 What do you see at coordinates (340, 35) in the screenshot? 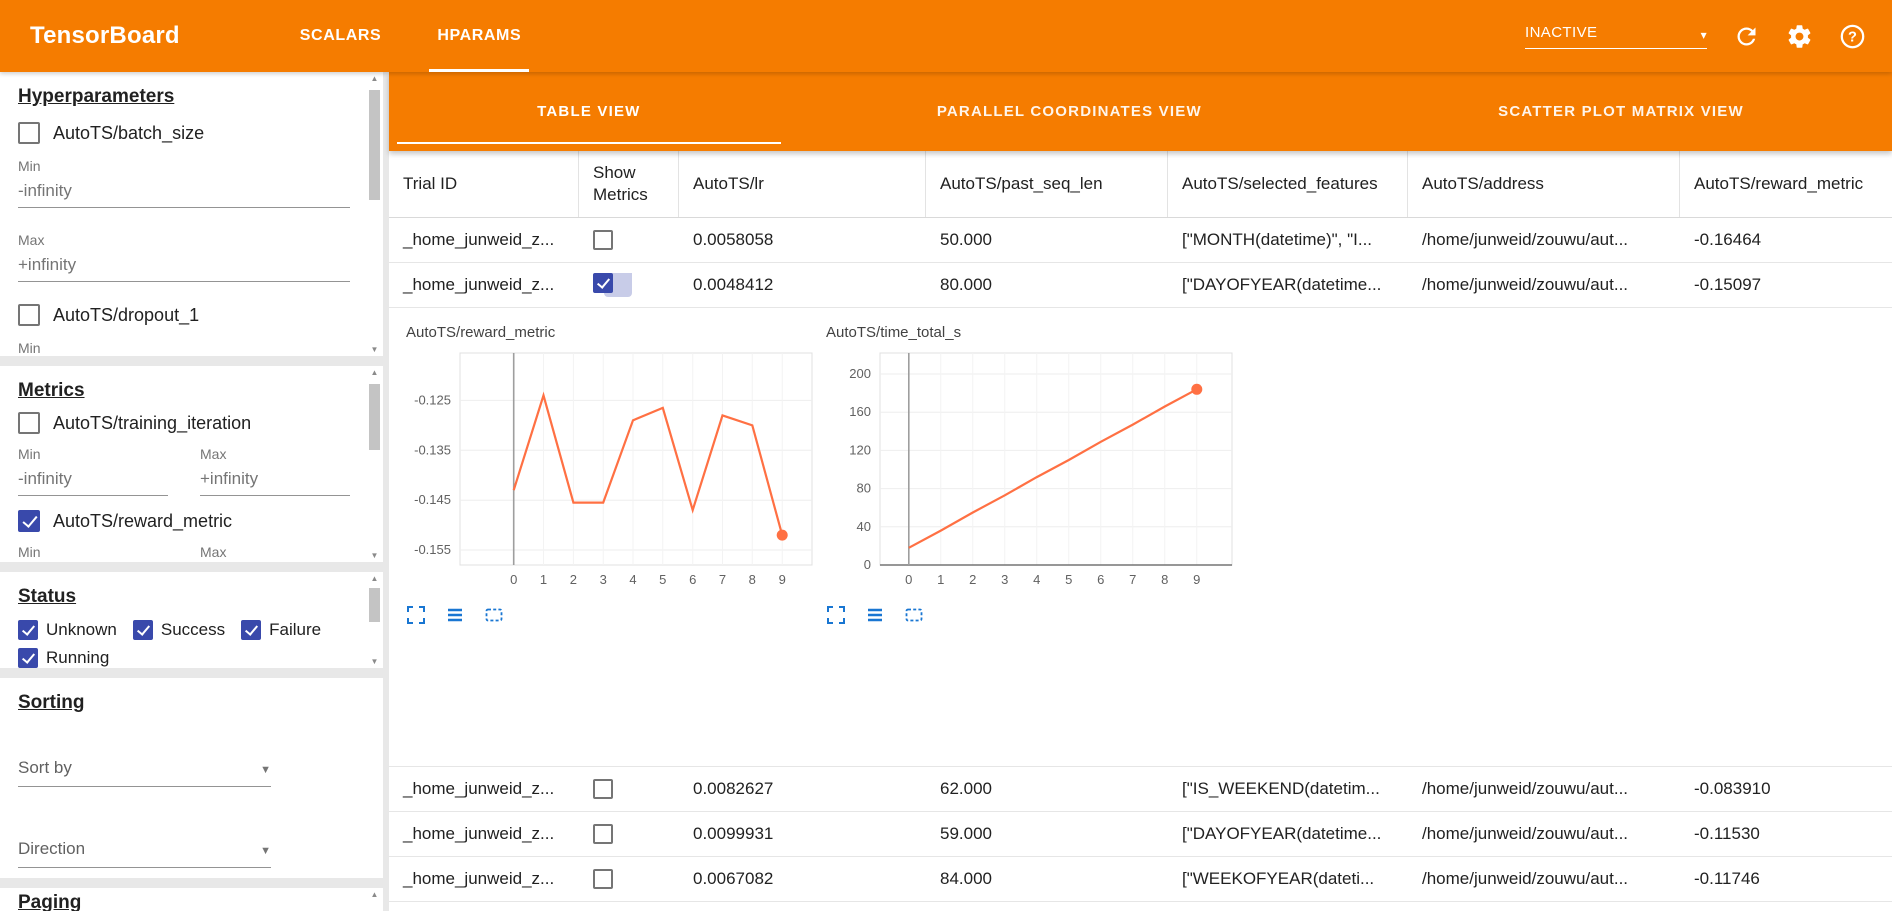
I see `tab-scalars: SCALARS` at bounding box center [340, 35].